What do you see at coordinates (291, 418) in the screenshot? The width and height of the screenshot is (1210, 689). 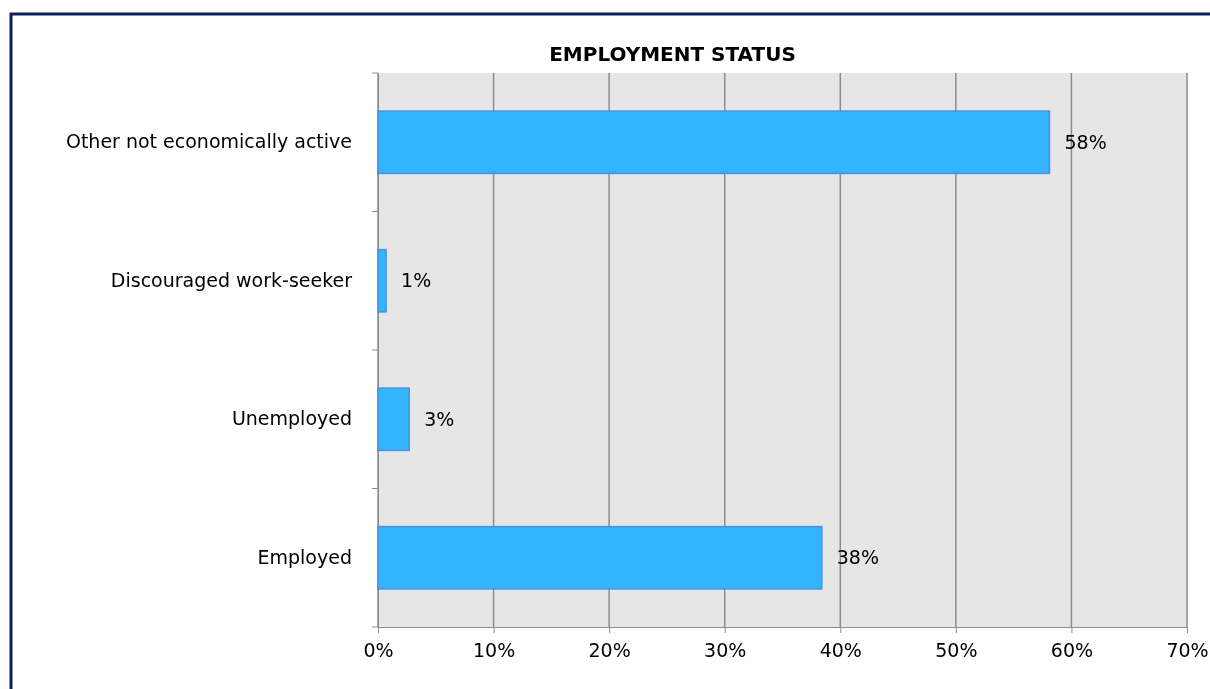 I see `y-tick-label: Unemployed` at bounding box center [291, 418].